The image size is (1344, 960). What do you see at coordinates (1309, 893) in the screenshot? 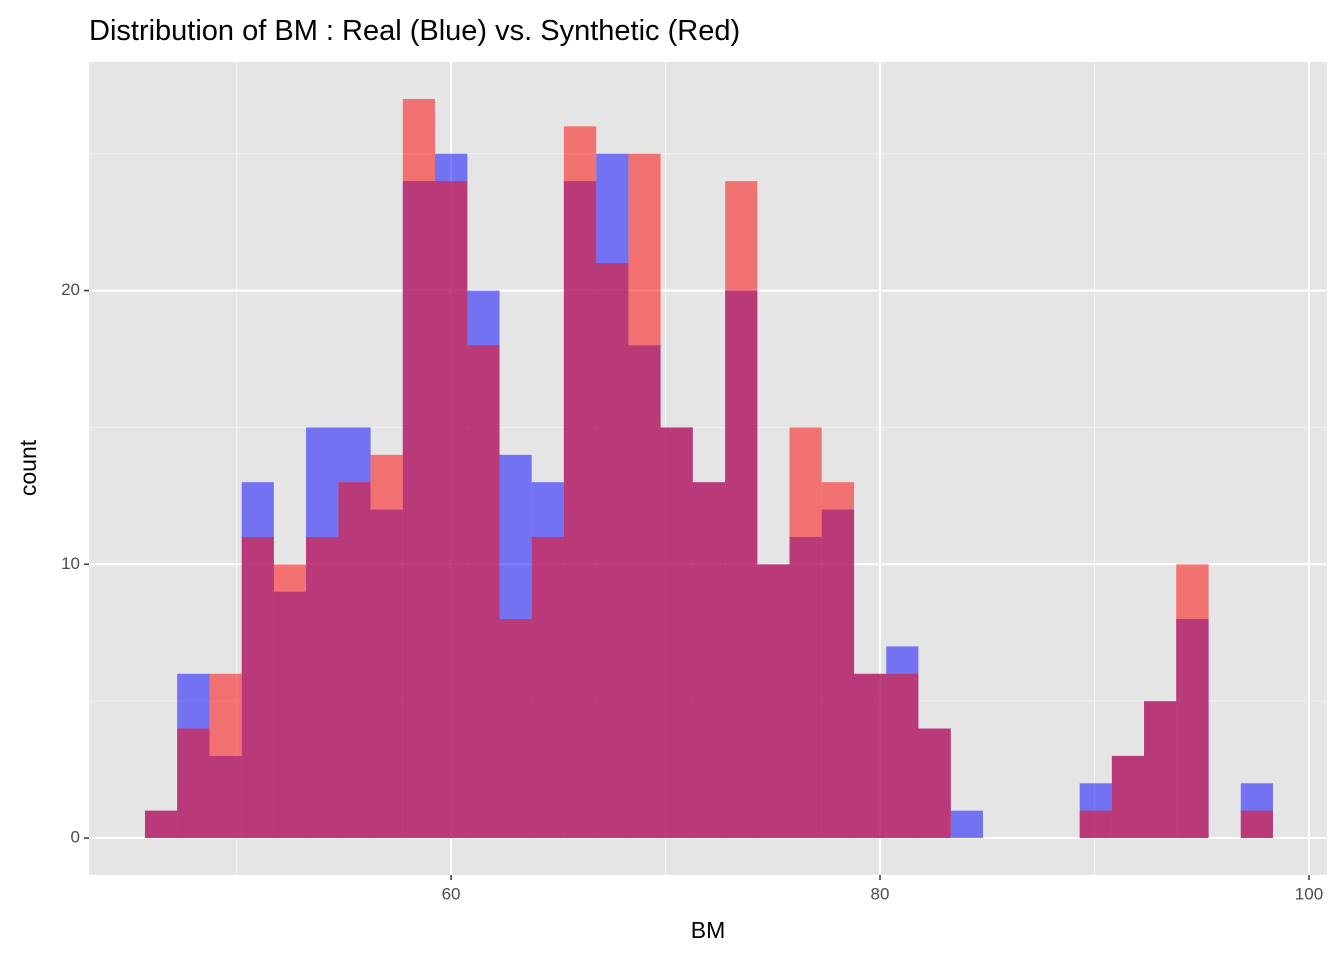
I see `x-tick-label: 100` at bounding box center [1309, 893].